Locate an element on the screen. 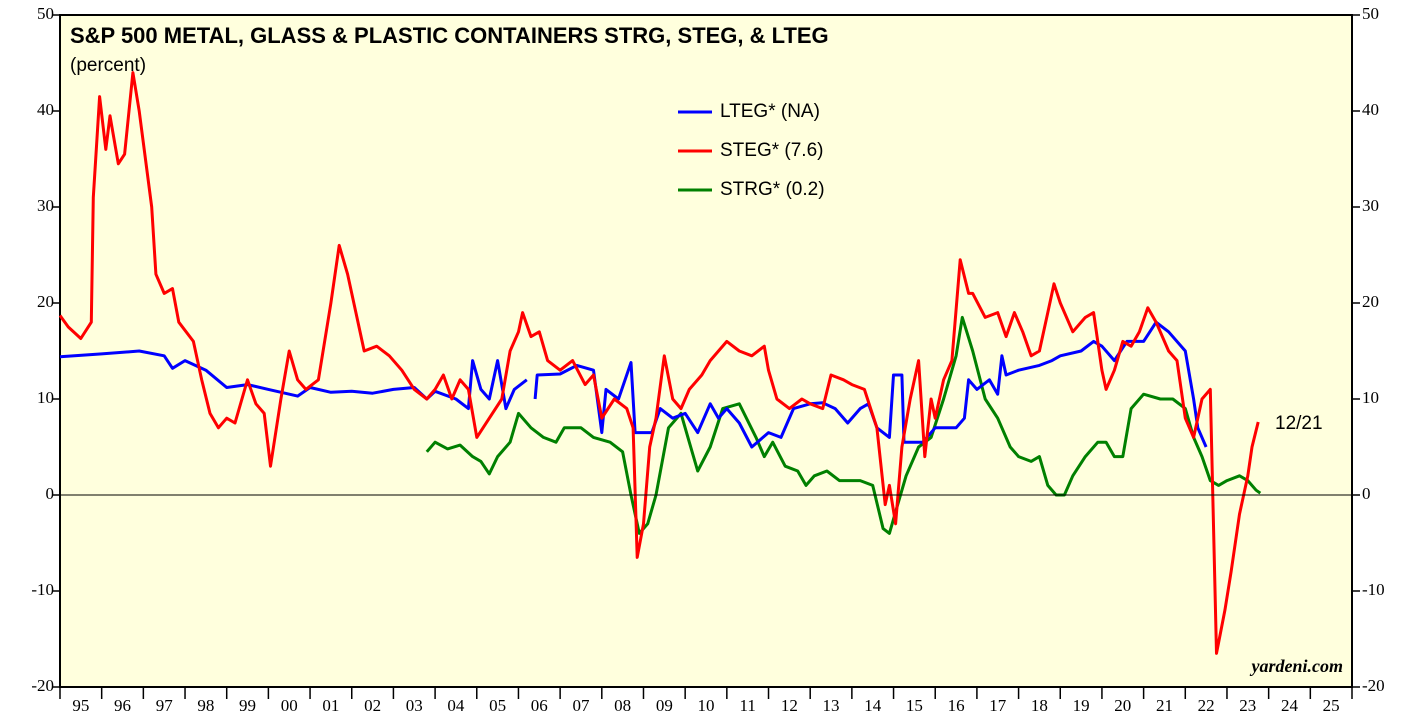  y-tick-label: 10 is located at coordinates (45, 397).